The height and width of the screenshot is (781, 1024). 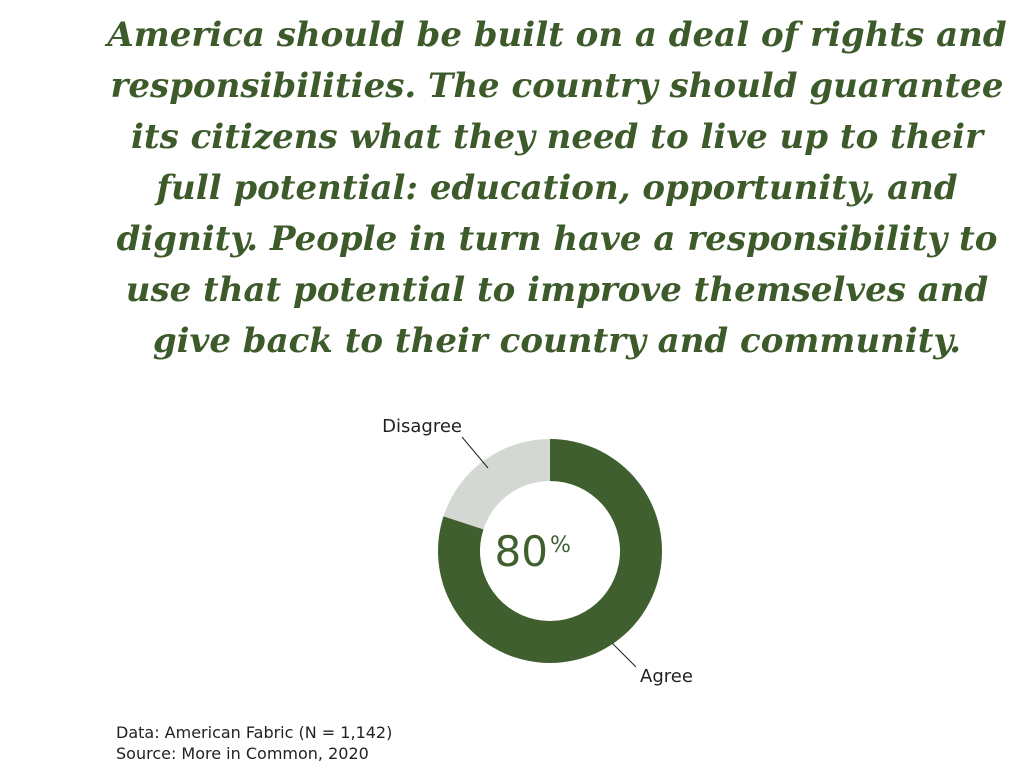 I want to click on legend-label: Agree, so click(x=666, y=676).